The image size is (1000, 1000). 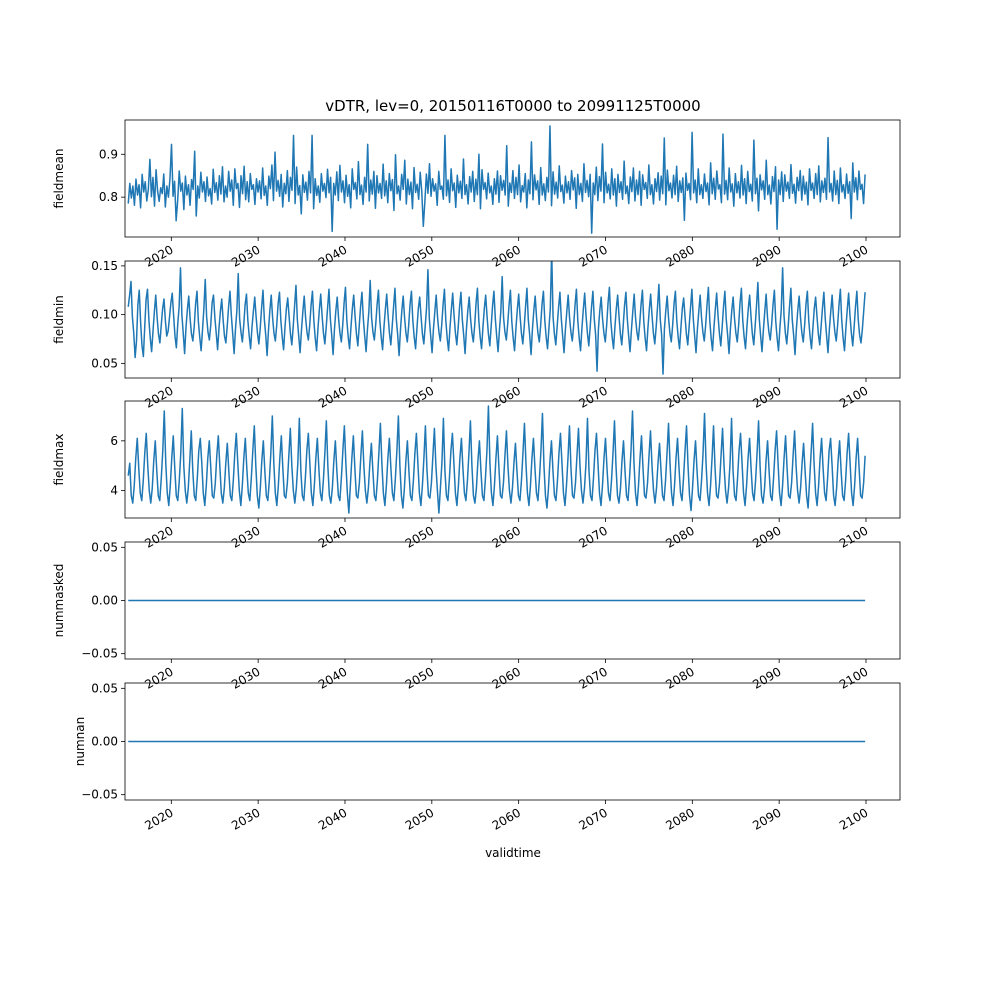 I want to click on y-tick-label: 0.9, so click(x=108, y=154).